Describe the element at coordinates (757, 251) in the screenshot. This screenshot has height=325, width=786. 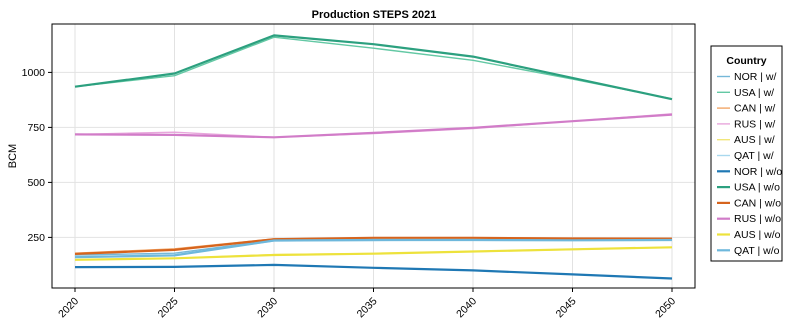
I see `legend-label: QAT | w/o` at that location.